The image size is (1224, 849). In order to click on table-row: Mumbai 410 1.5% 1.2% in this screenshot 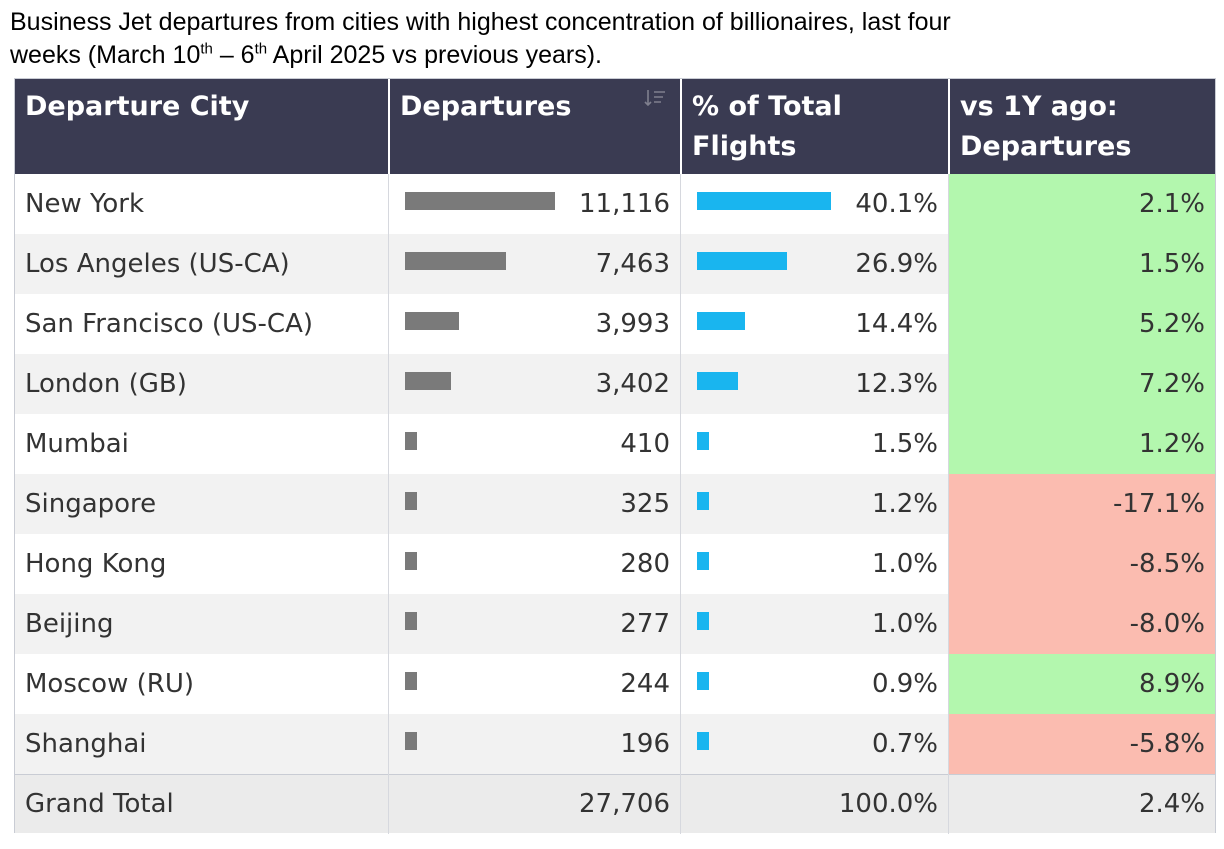, I will do `click(615, 444)`.